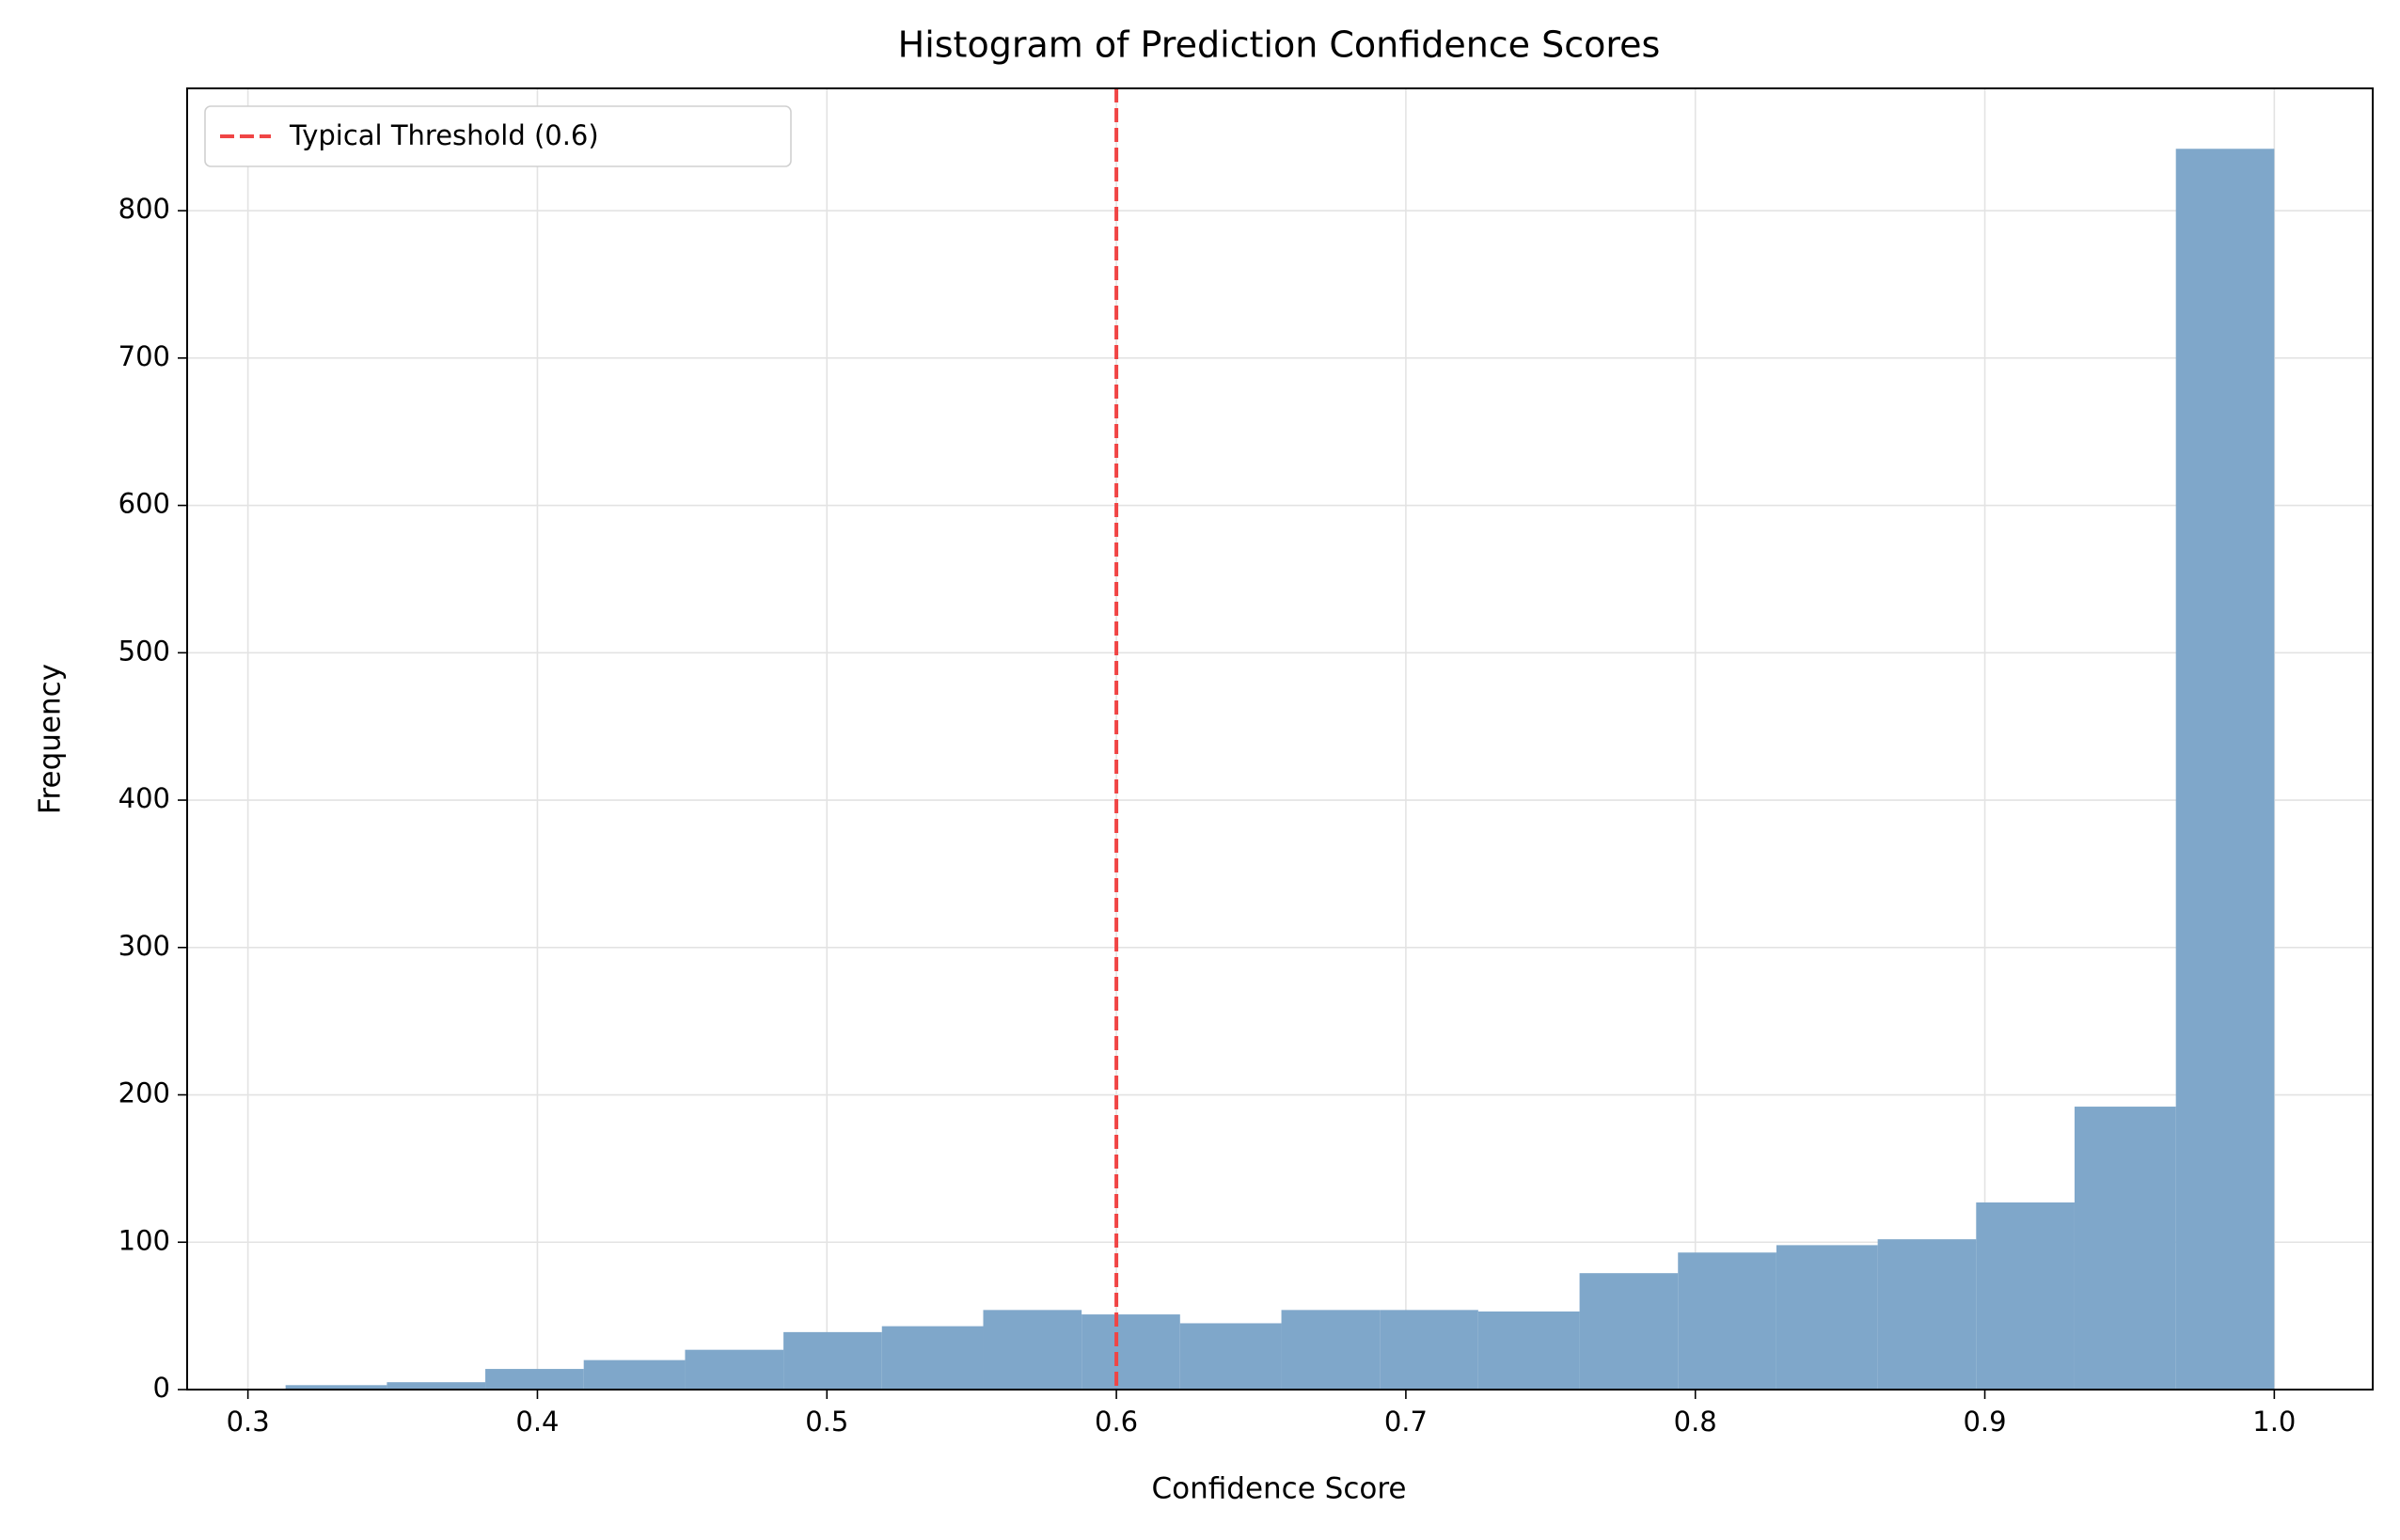 The height and width of the screenshot is (1540, 2400). I want to click on x-tick-label: 0.6, so click(1116, 1422).